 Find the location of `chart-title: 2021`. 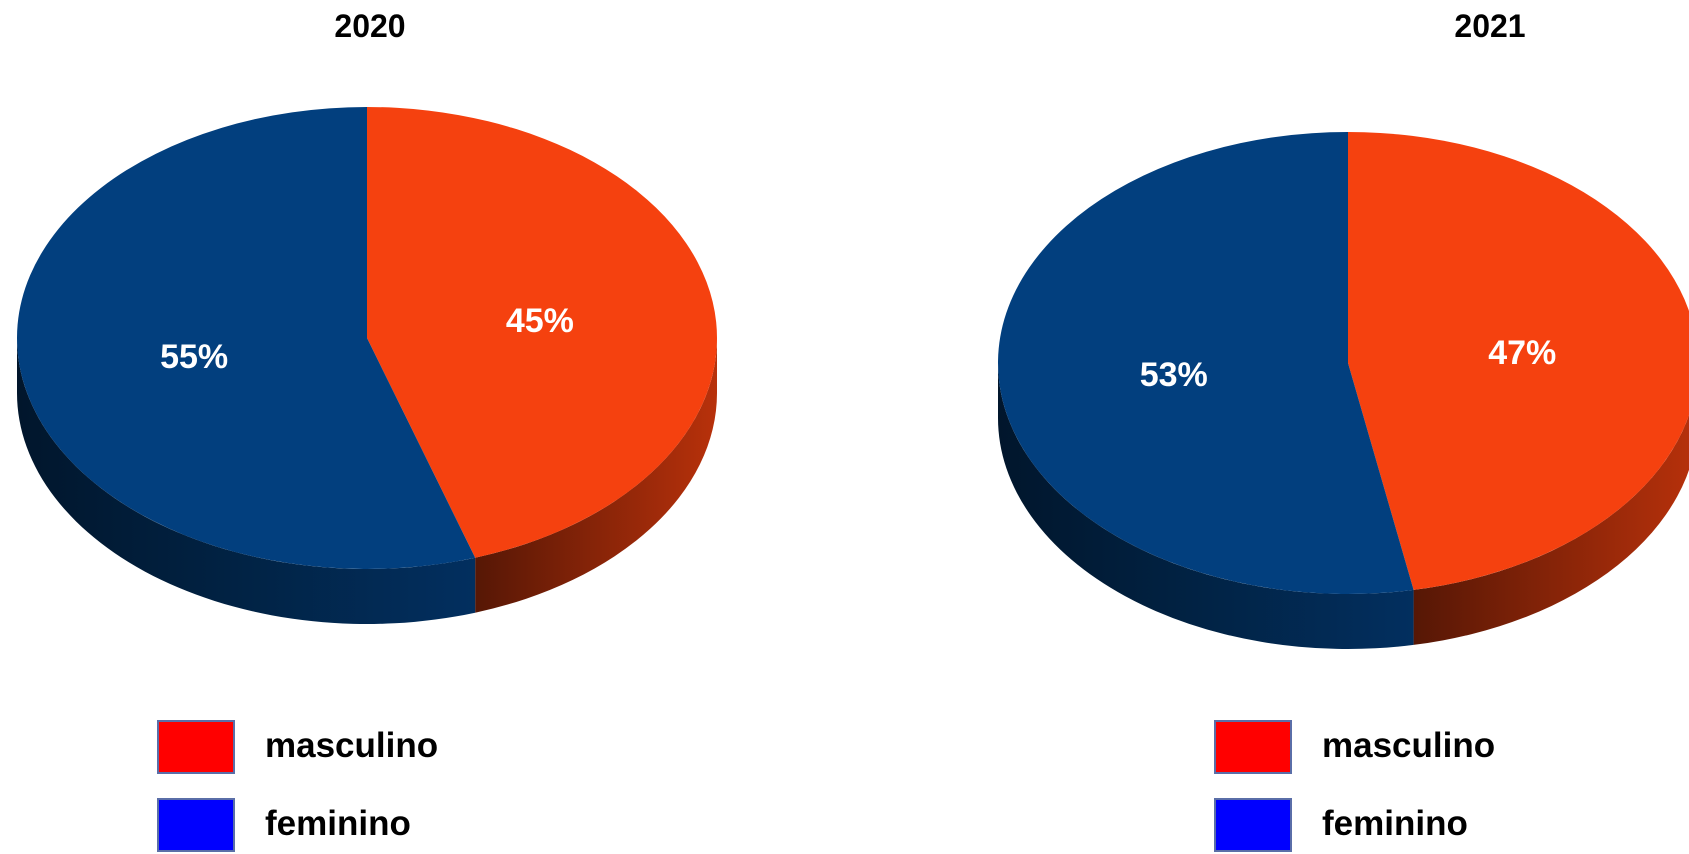

chart-title: 2021 is located at coordinates (1490, 26).